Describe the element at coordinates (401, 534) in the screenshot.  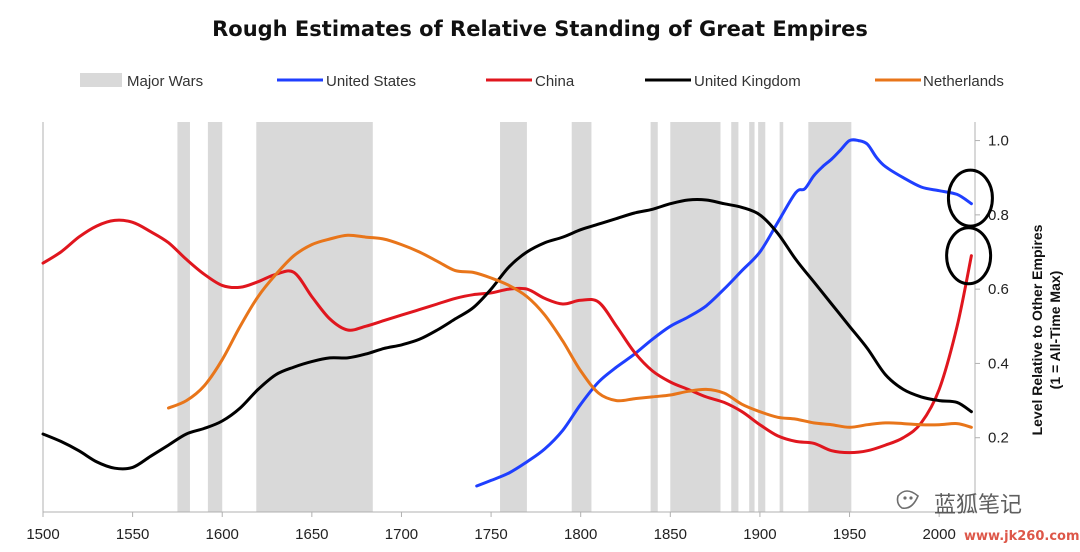
I see `x-tick-label-1700: 1700` at that location.